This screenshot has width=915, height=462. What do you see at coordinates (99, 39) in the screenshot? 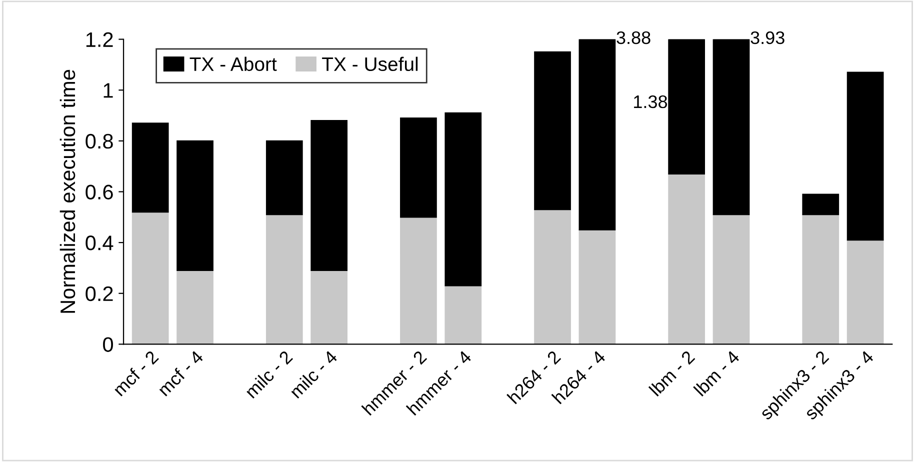
I see `y-tick-label: 1.2` at bounding box center [99, 39].